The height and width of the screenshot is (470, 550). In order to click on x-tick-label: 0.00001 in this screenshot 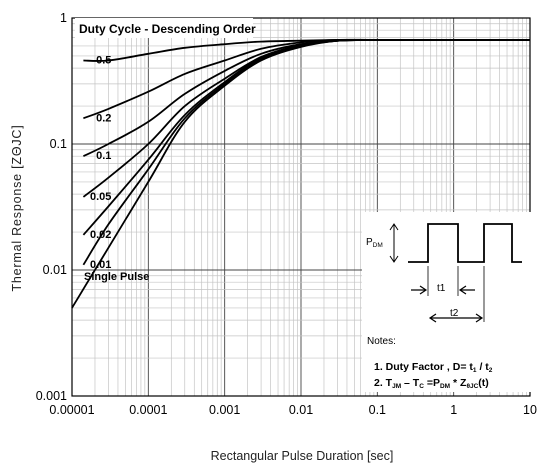, I will do `click(71, 410)`.